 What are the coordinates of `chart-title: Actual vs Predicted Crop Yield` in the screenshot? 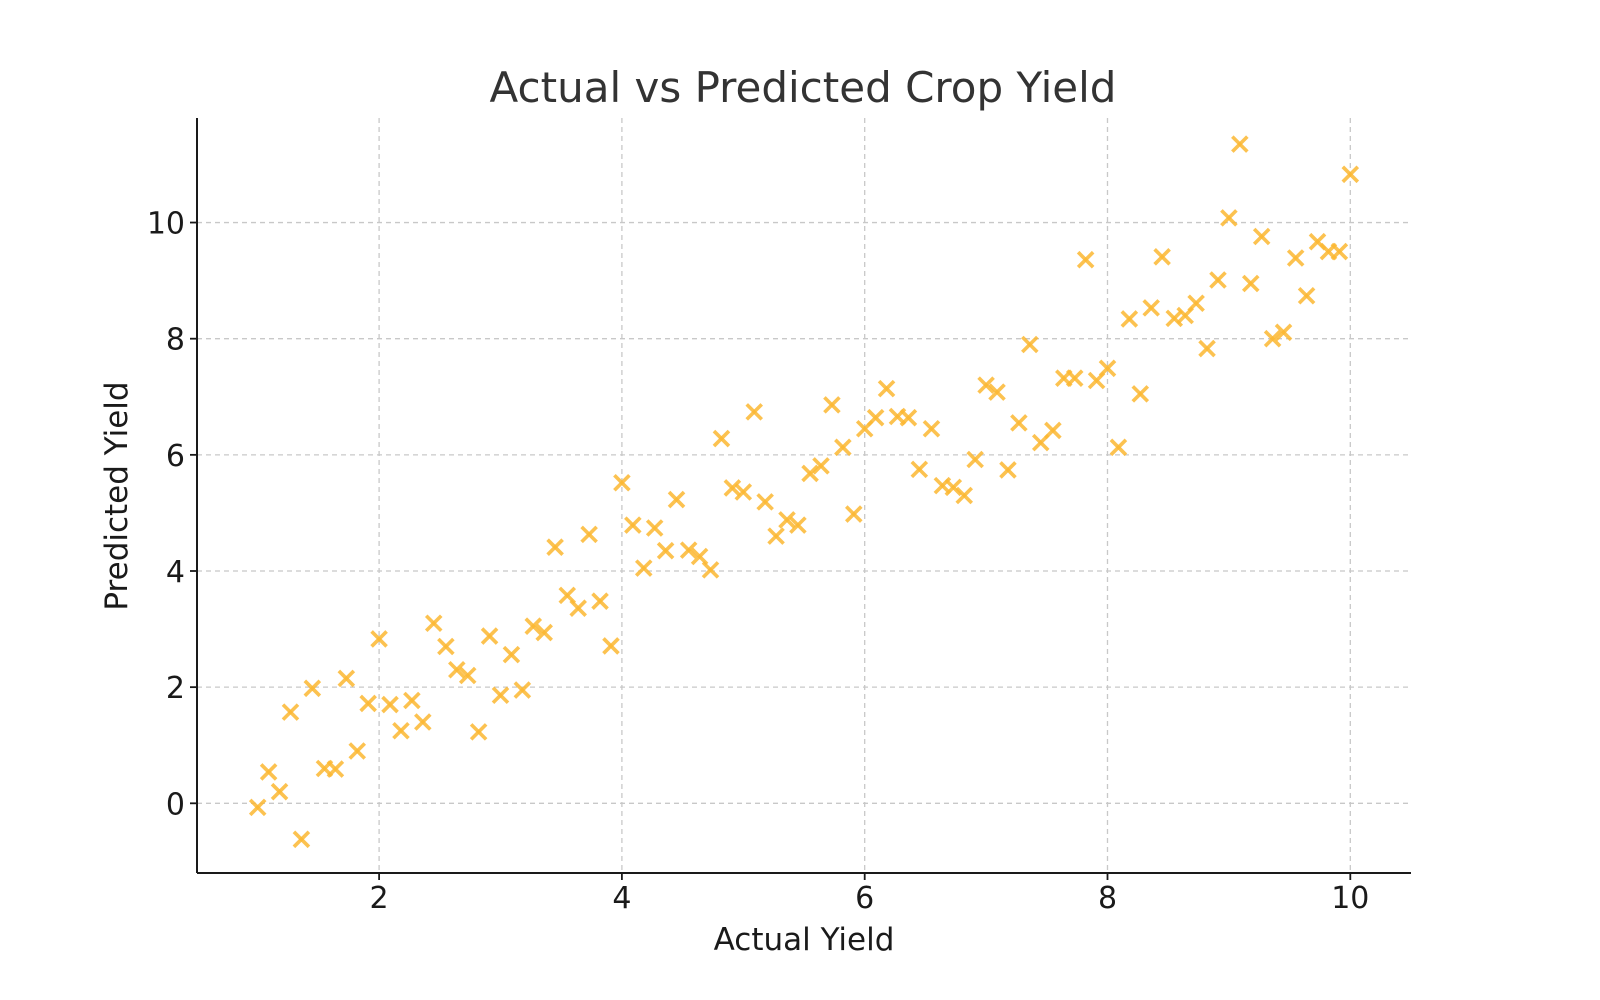 It's located at (803, 87).